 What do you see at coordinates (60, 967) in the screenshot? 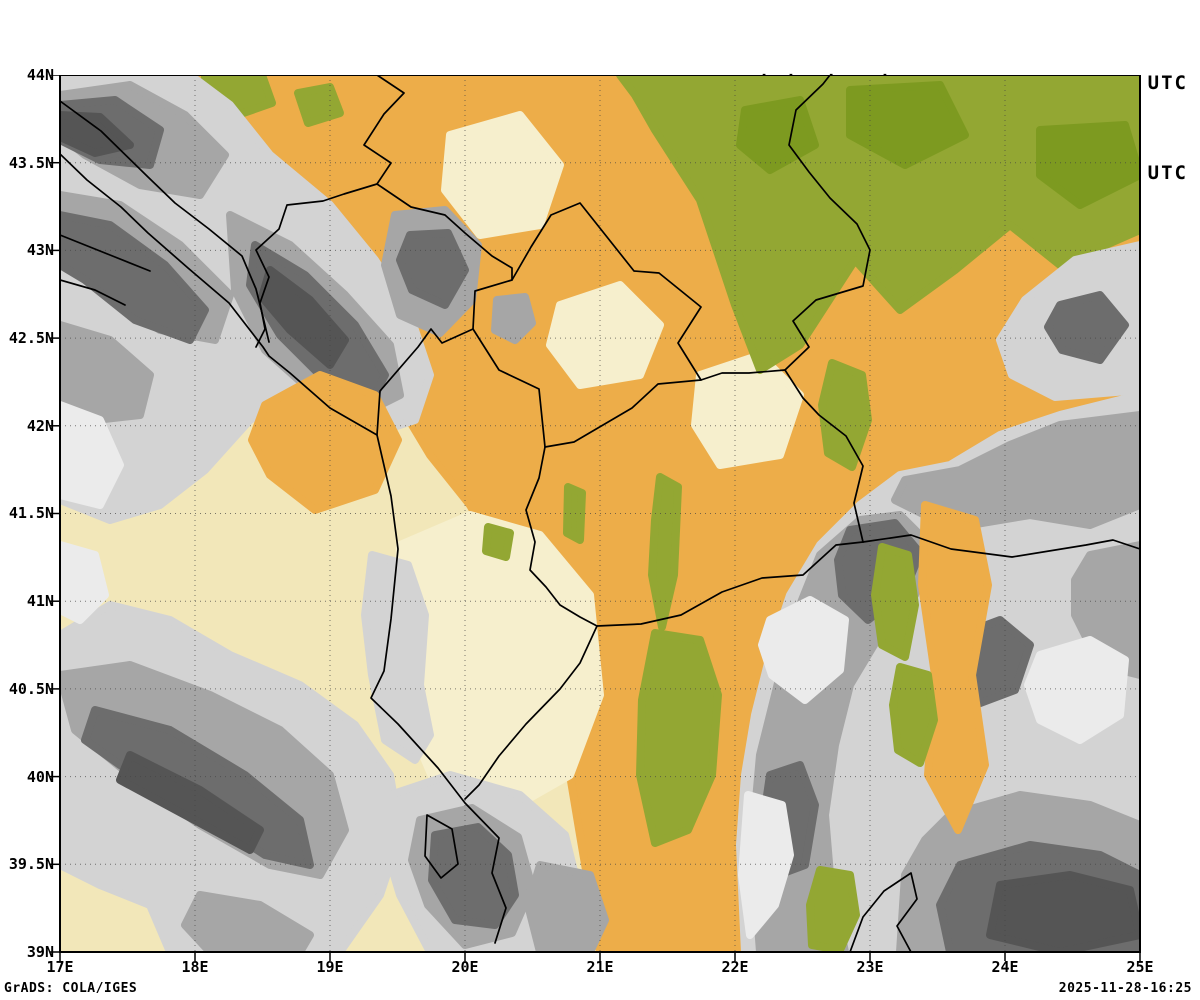
I see `lon-tick-label: 17E` at bounding box center [60, 967].